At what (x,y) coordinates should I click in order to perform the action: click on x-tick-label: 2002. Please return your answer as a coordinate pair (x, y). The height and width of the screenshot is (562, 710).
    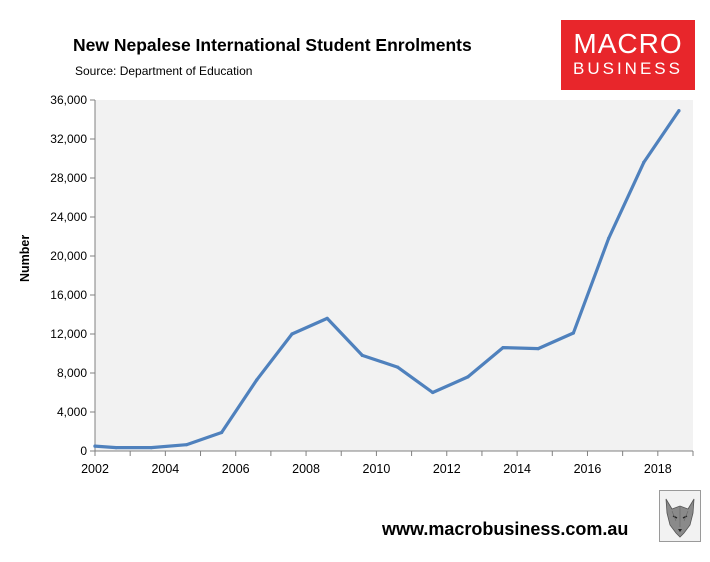
    Looking at the image, I should click on (95, 469).